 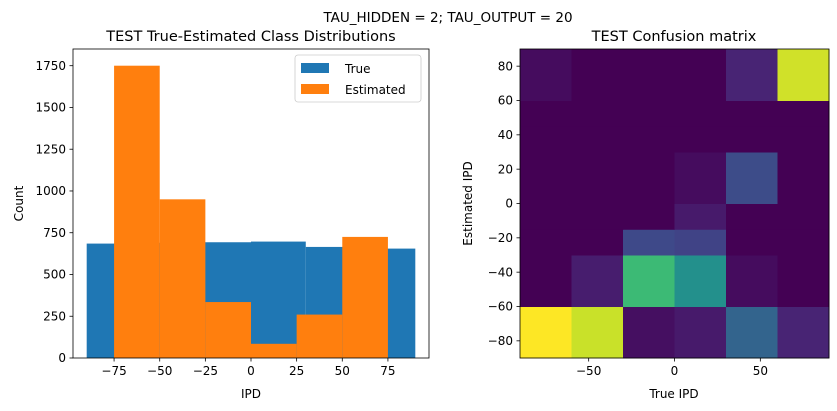 I want to click on heatmap-cell-r7-c0, so click(x=546, y=75).